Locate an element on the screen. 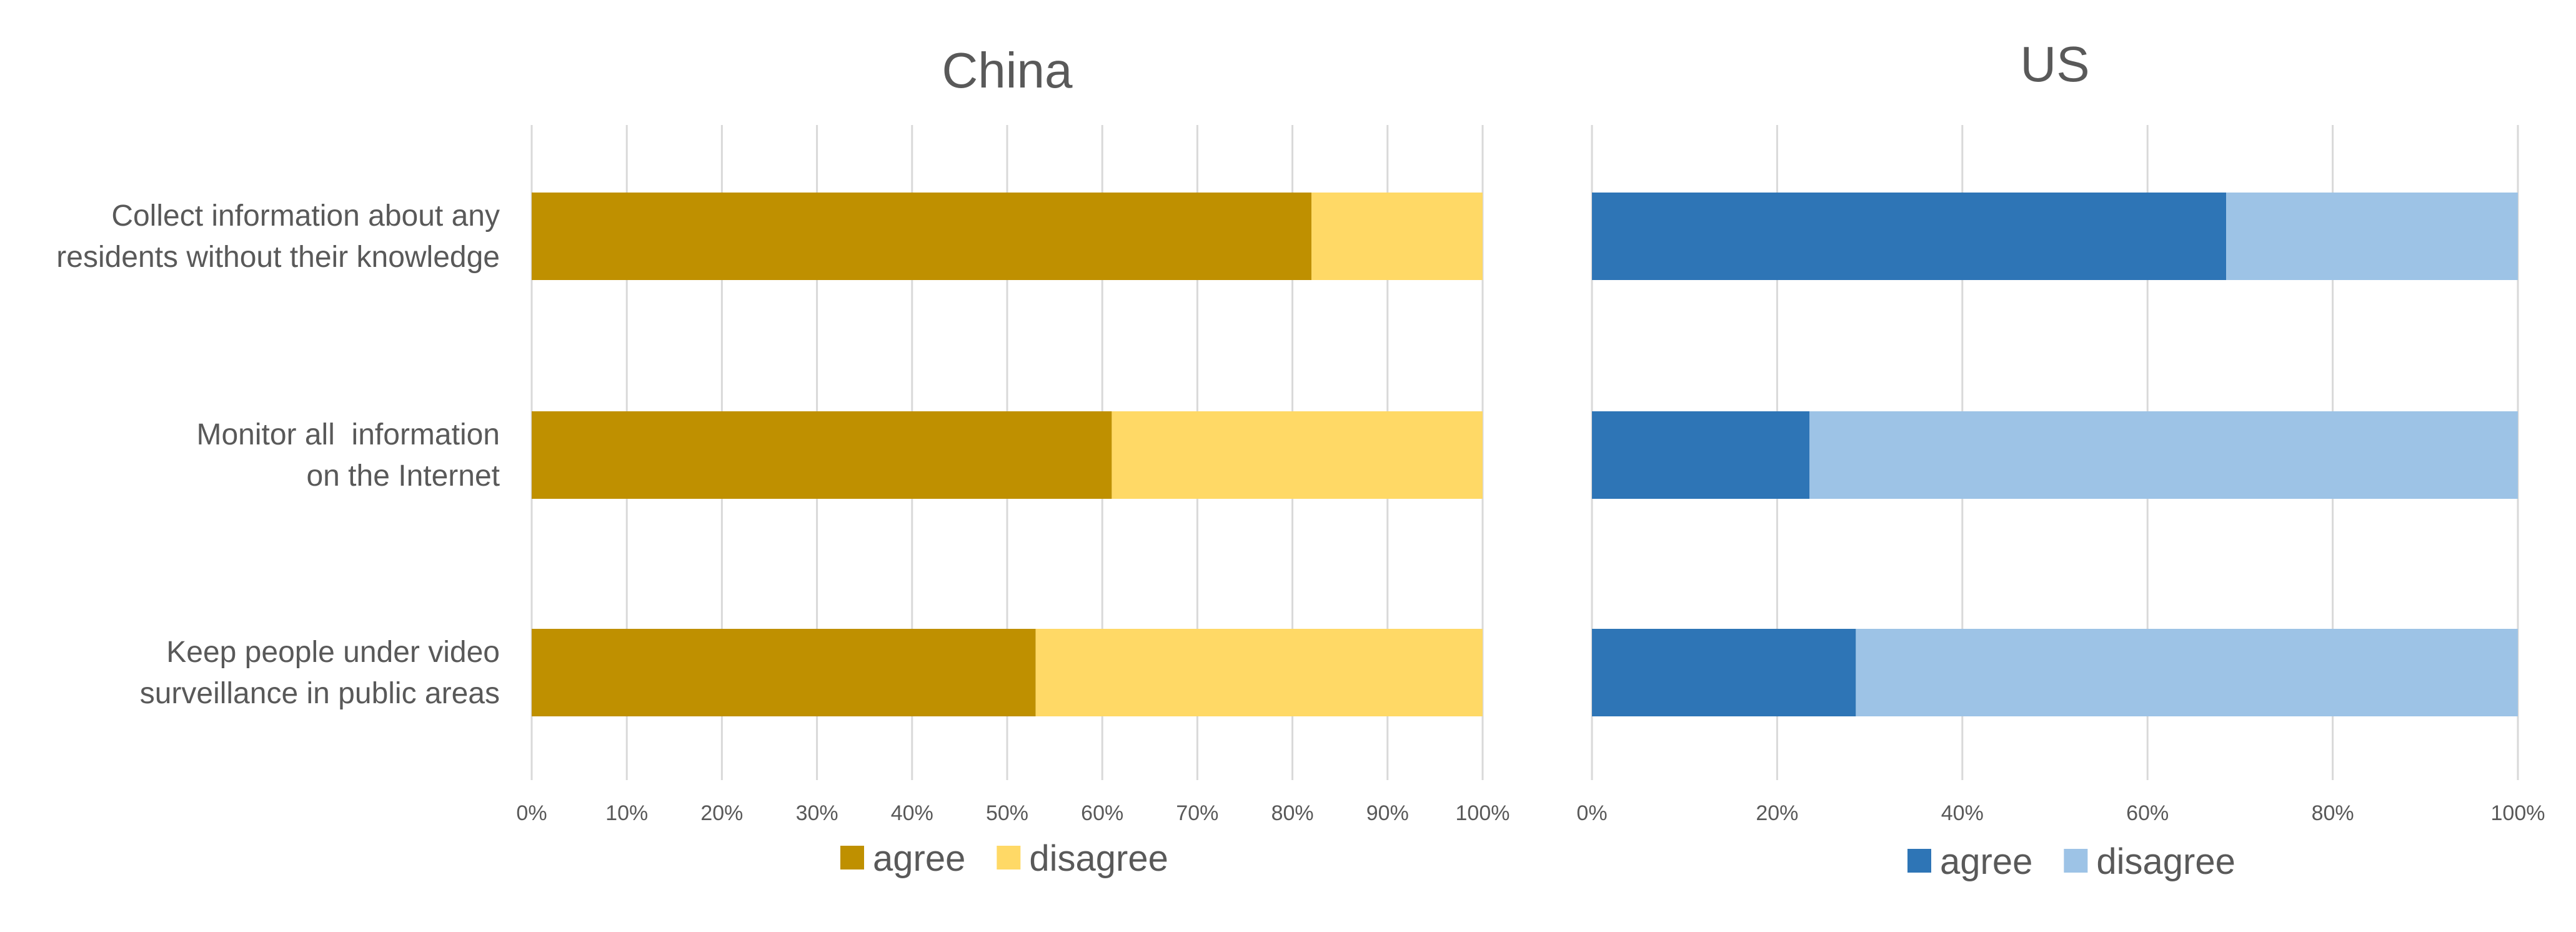 Image resolution: width=2576 pixels, height=932 pixels. category-label: Monitor all information is located at coordinates (348, 434).